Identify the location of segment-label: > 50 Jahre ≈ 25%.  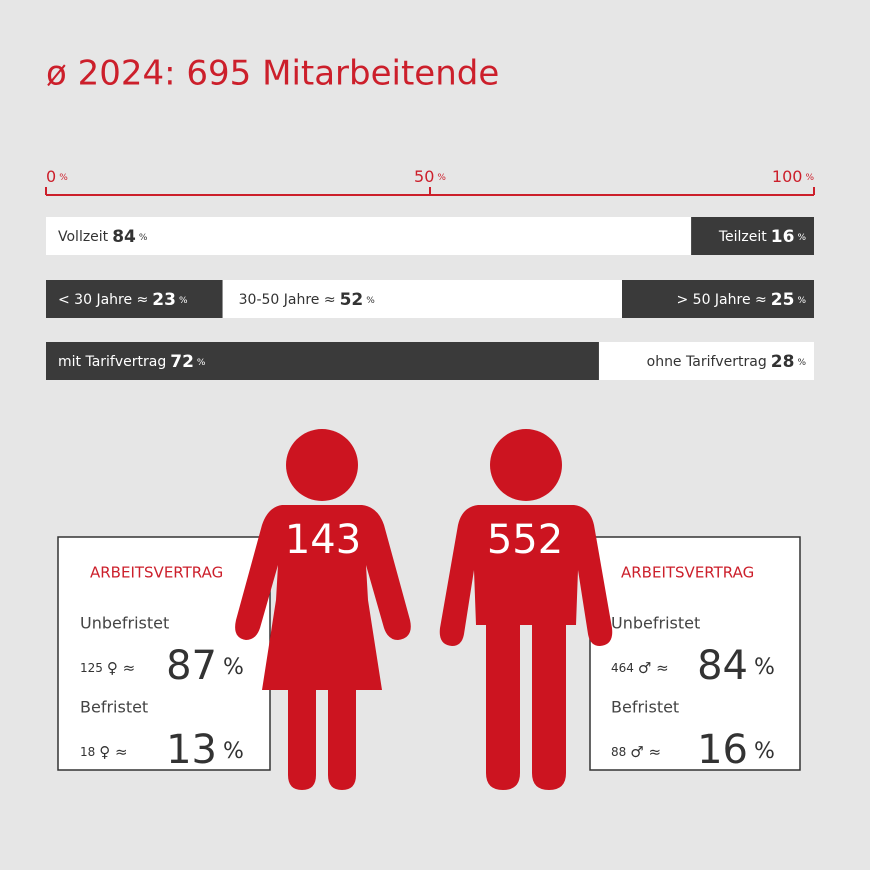
(741, 300).